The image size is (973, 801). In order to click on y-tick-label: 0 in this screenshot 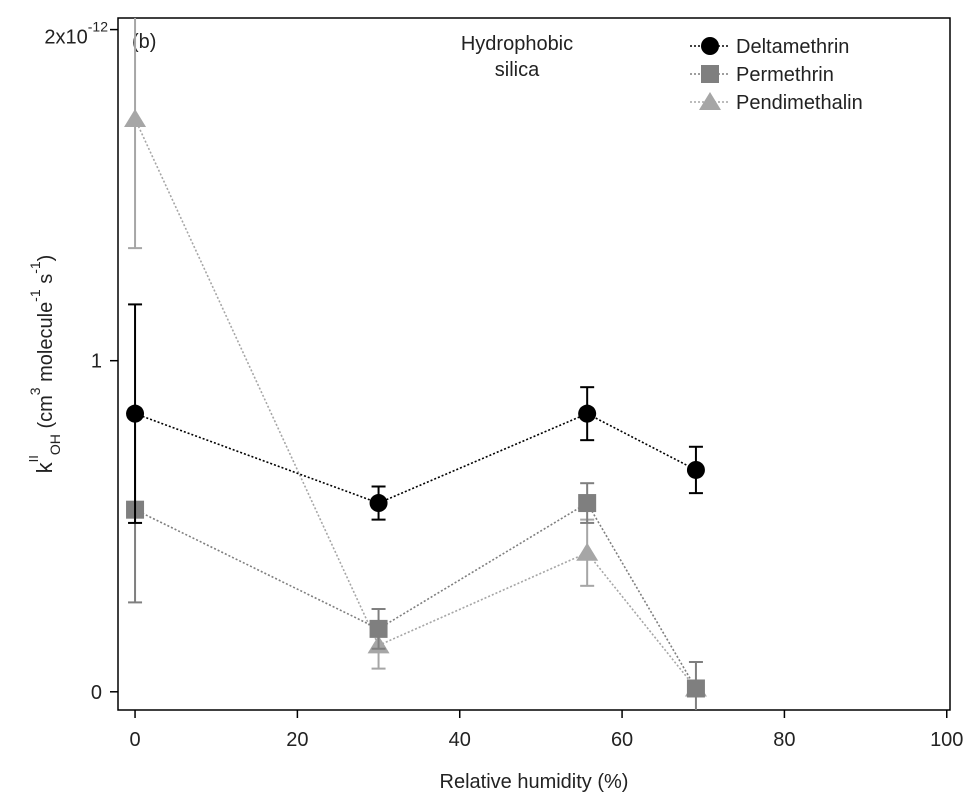, I will do `click(96, 693)`.